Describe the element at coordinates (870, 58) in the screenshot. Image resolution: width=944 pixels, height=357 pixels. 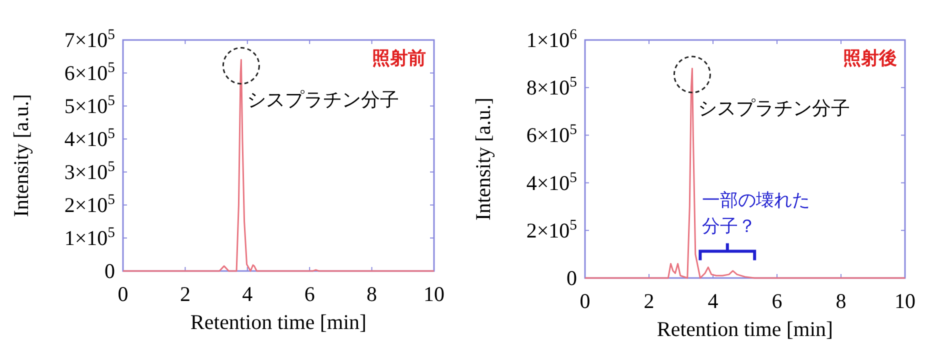
I see `text: 照射後` at that location.